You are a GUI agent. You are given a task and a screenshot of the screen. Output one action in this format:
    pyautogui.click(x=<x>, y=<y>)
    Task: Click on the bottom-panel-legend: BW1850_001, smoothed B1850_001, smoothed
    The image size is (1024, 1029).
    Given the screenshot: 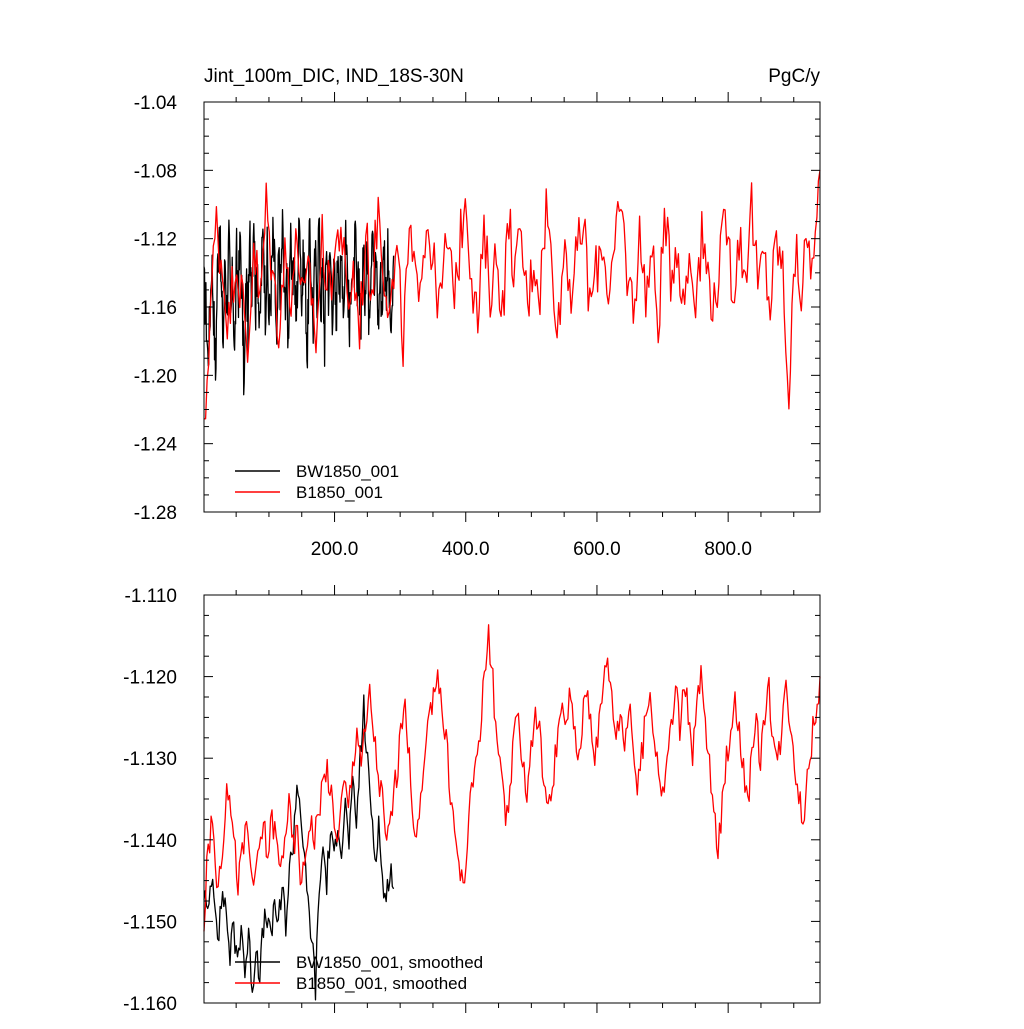 What is the action you would take?
    pyautogui.click(x=359, y=973)
    